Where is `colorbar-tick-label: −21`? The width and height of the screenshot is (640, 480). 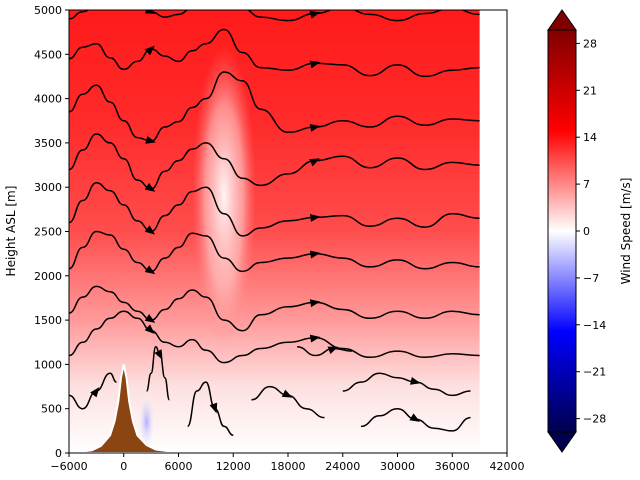
colorbar-tick-label: −21 is located at coordinates (594, 372).